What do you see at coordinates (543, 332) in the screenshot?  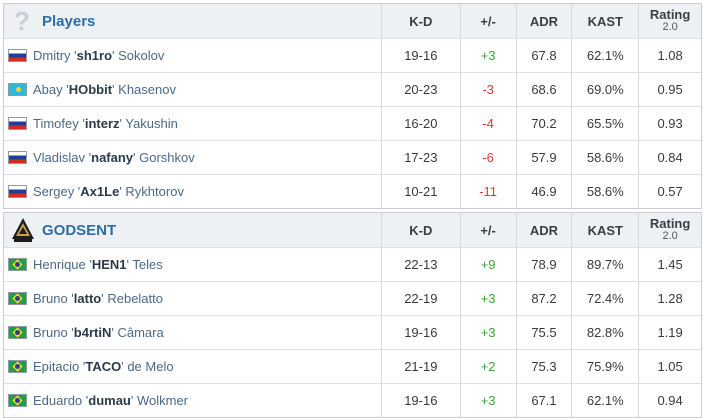 I see `adr-value: 75.5` at bounding box center [543, 332].